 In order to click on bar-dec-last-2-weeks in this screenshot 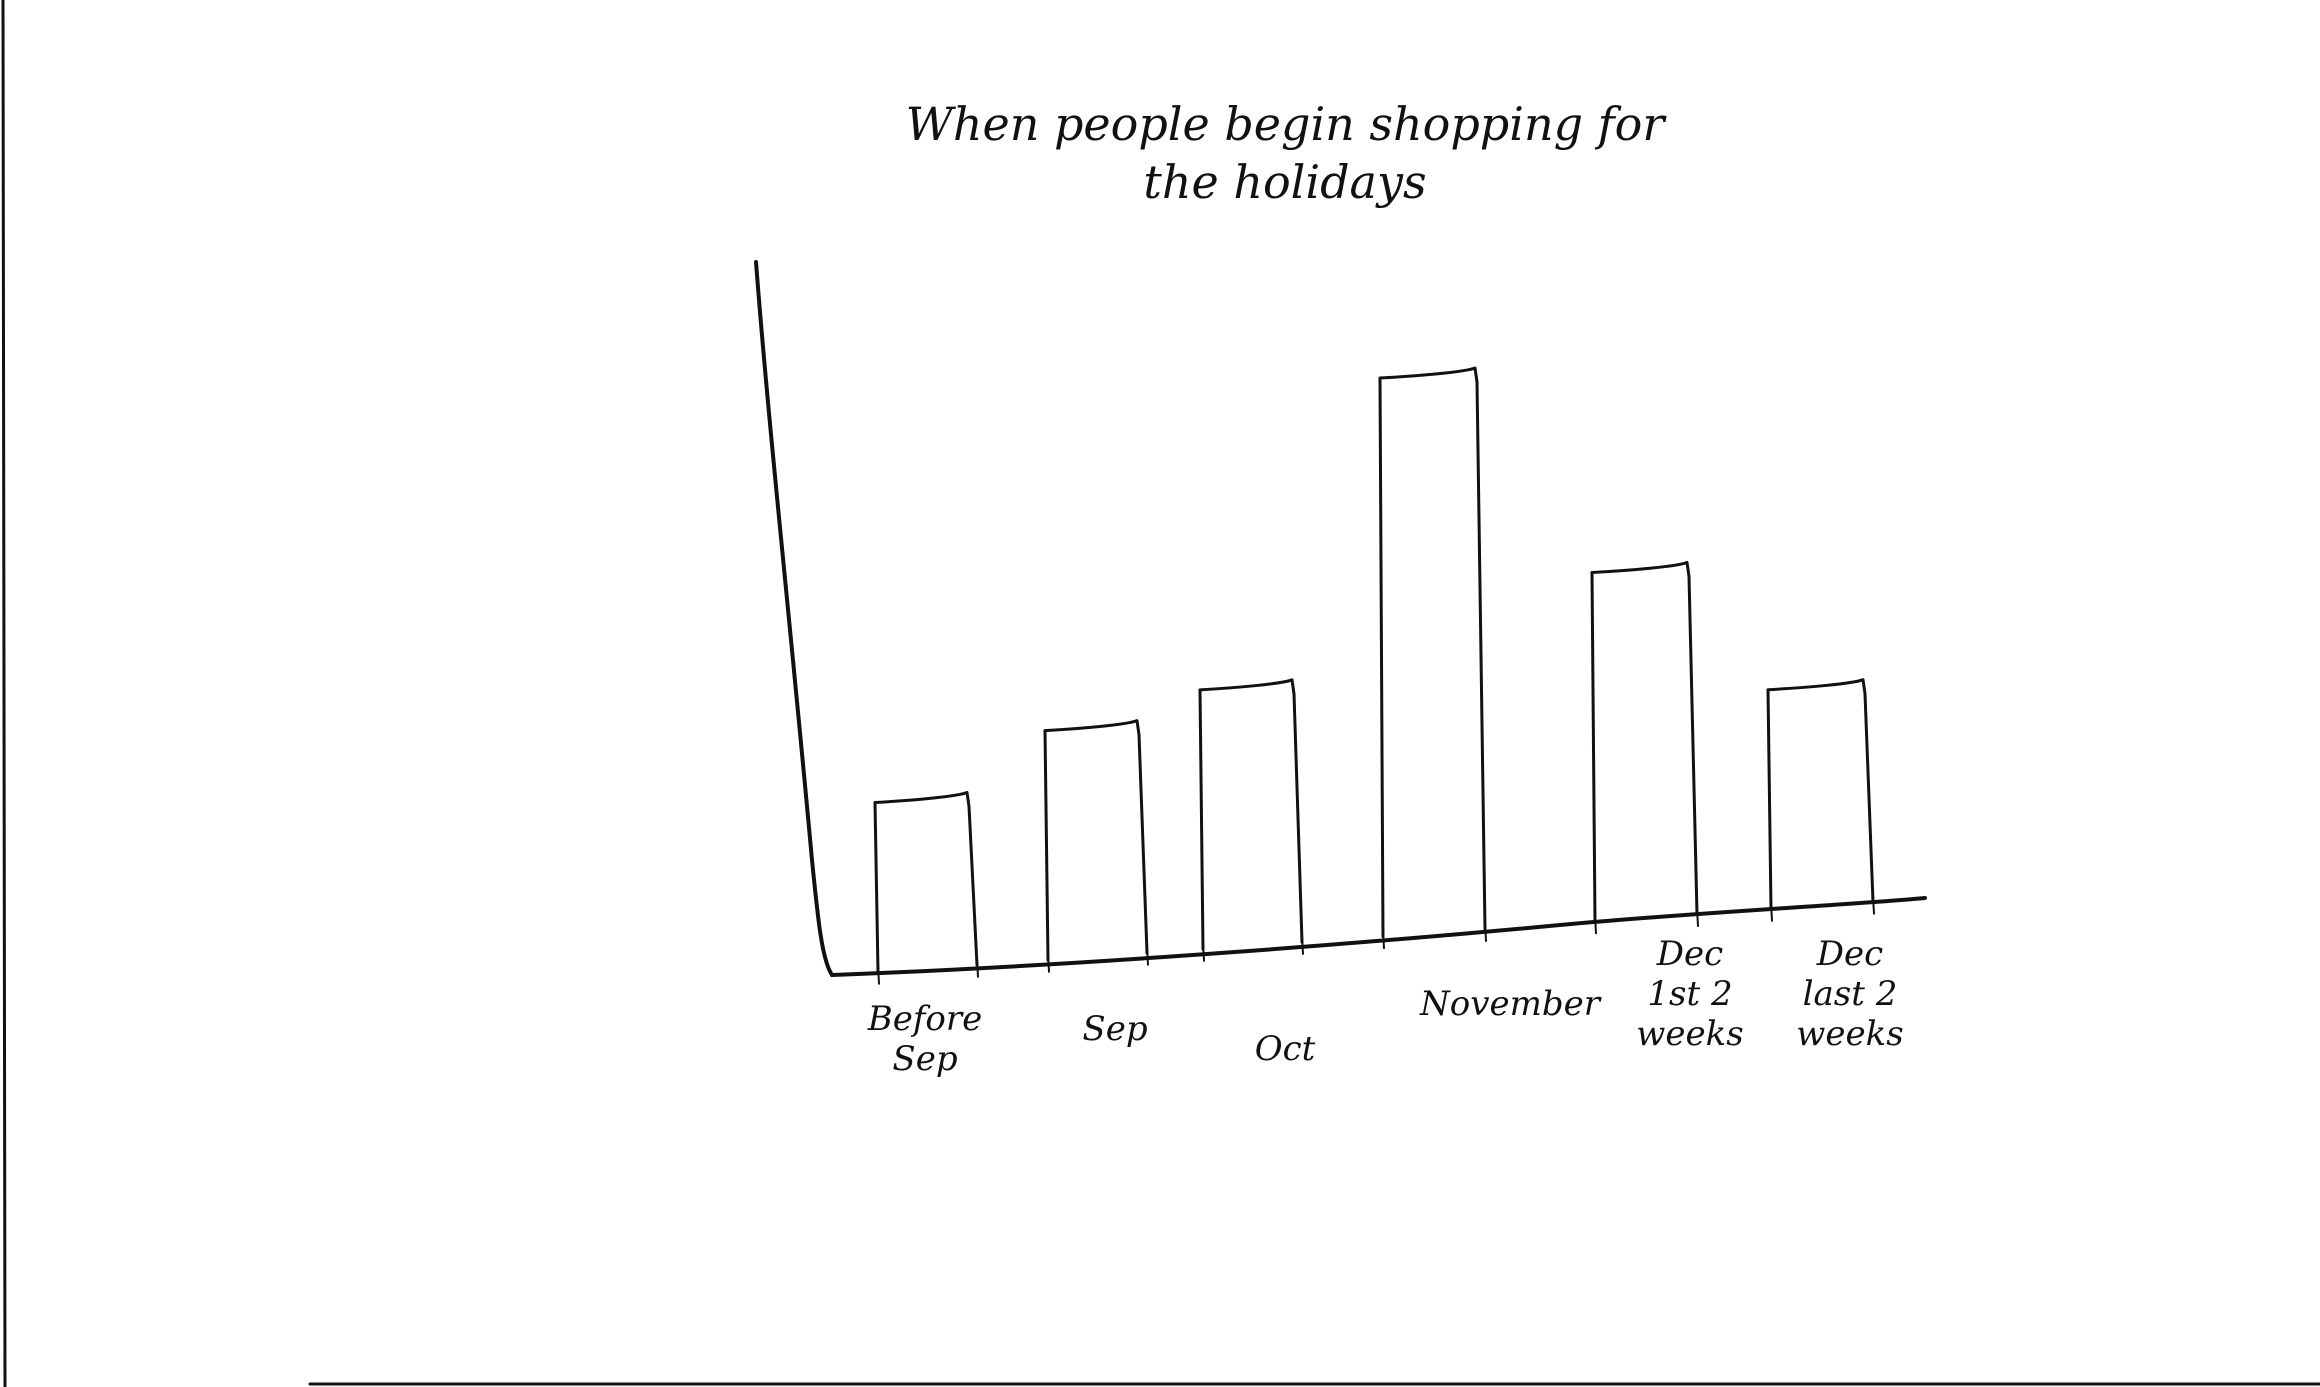, I will do `click(1820, 794)`.